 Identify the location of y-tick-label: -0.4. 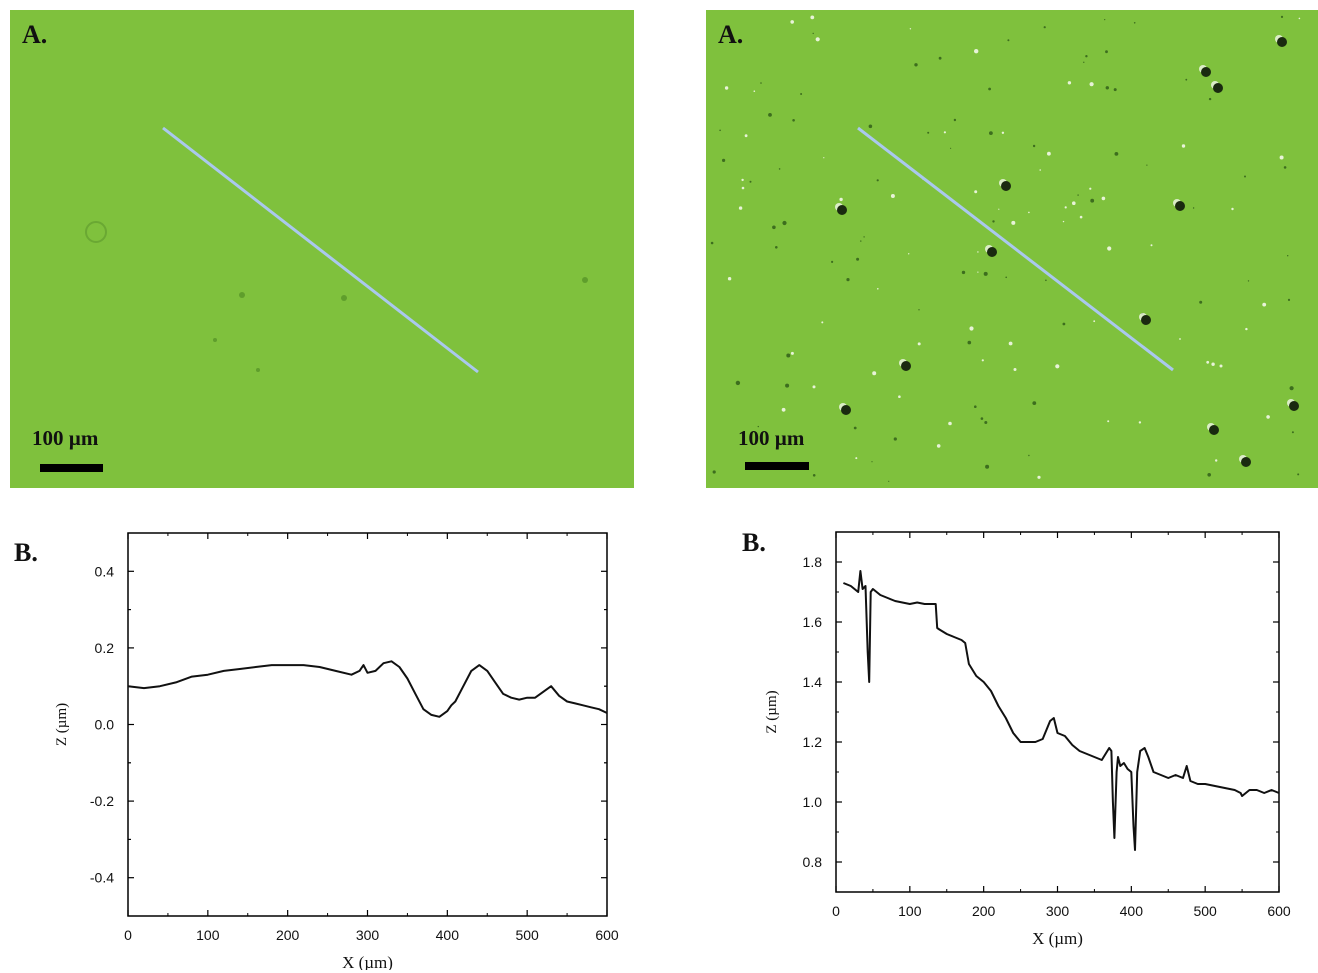
(102, 878).